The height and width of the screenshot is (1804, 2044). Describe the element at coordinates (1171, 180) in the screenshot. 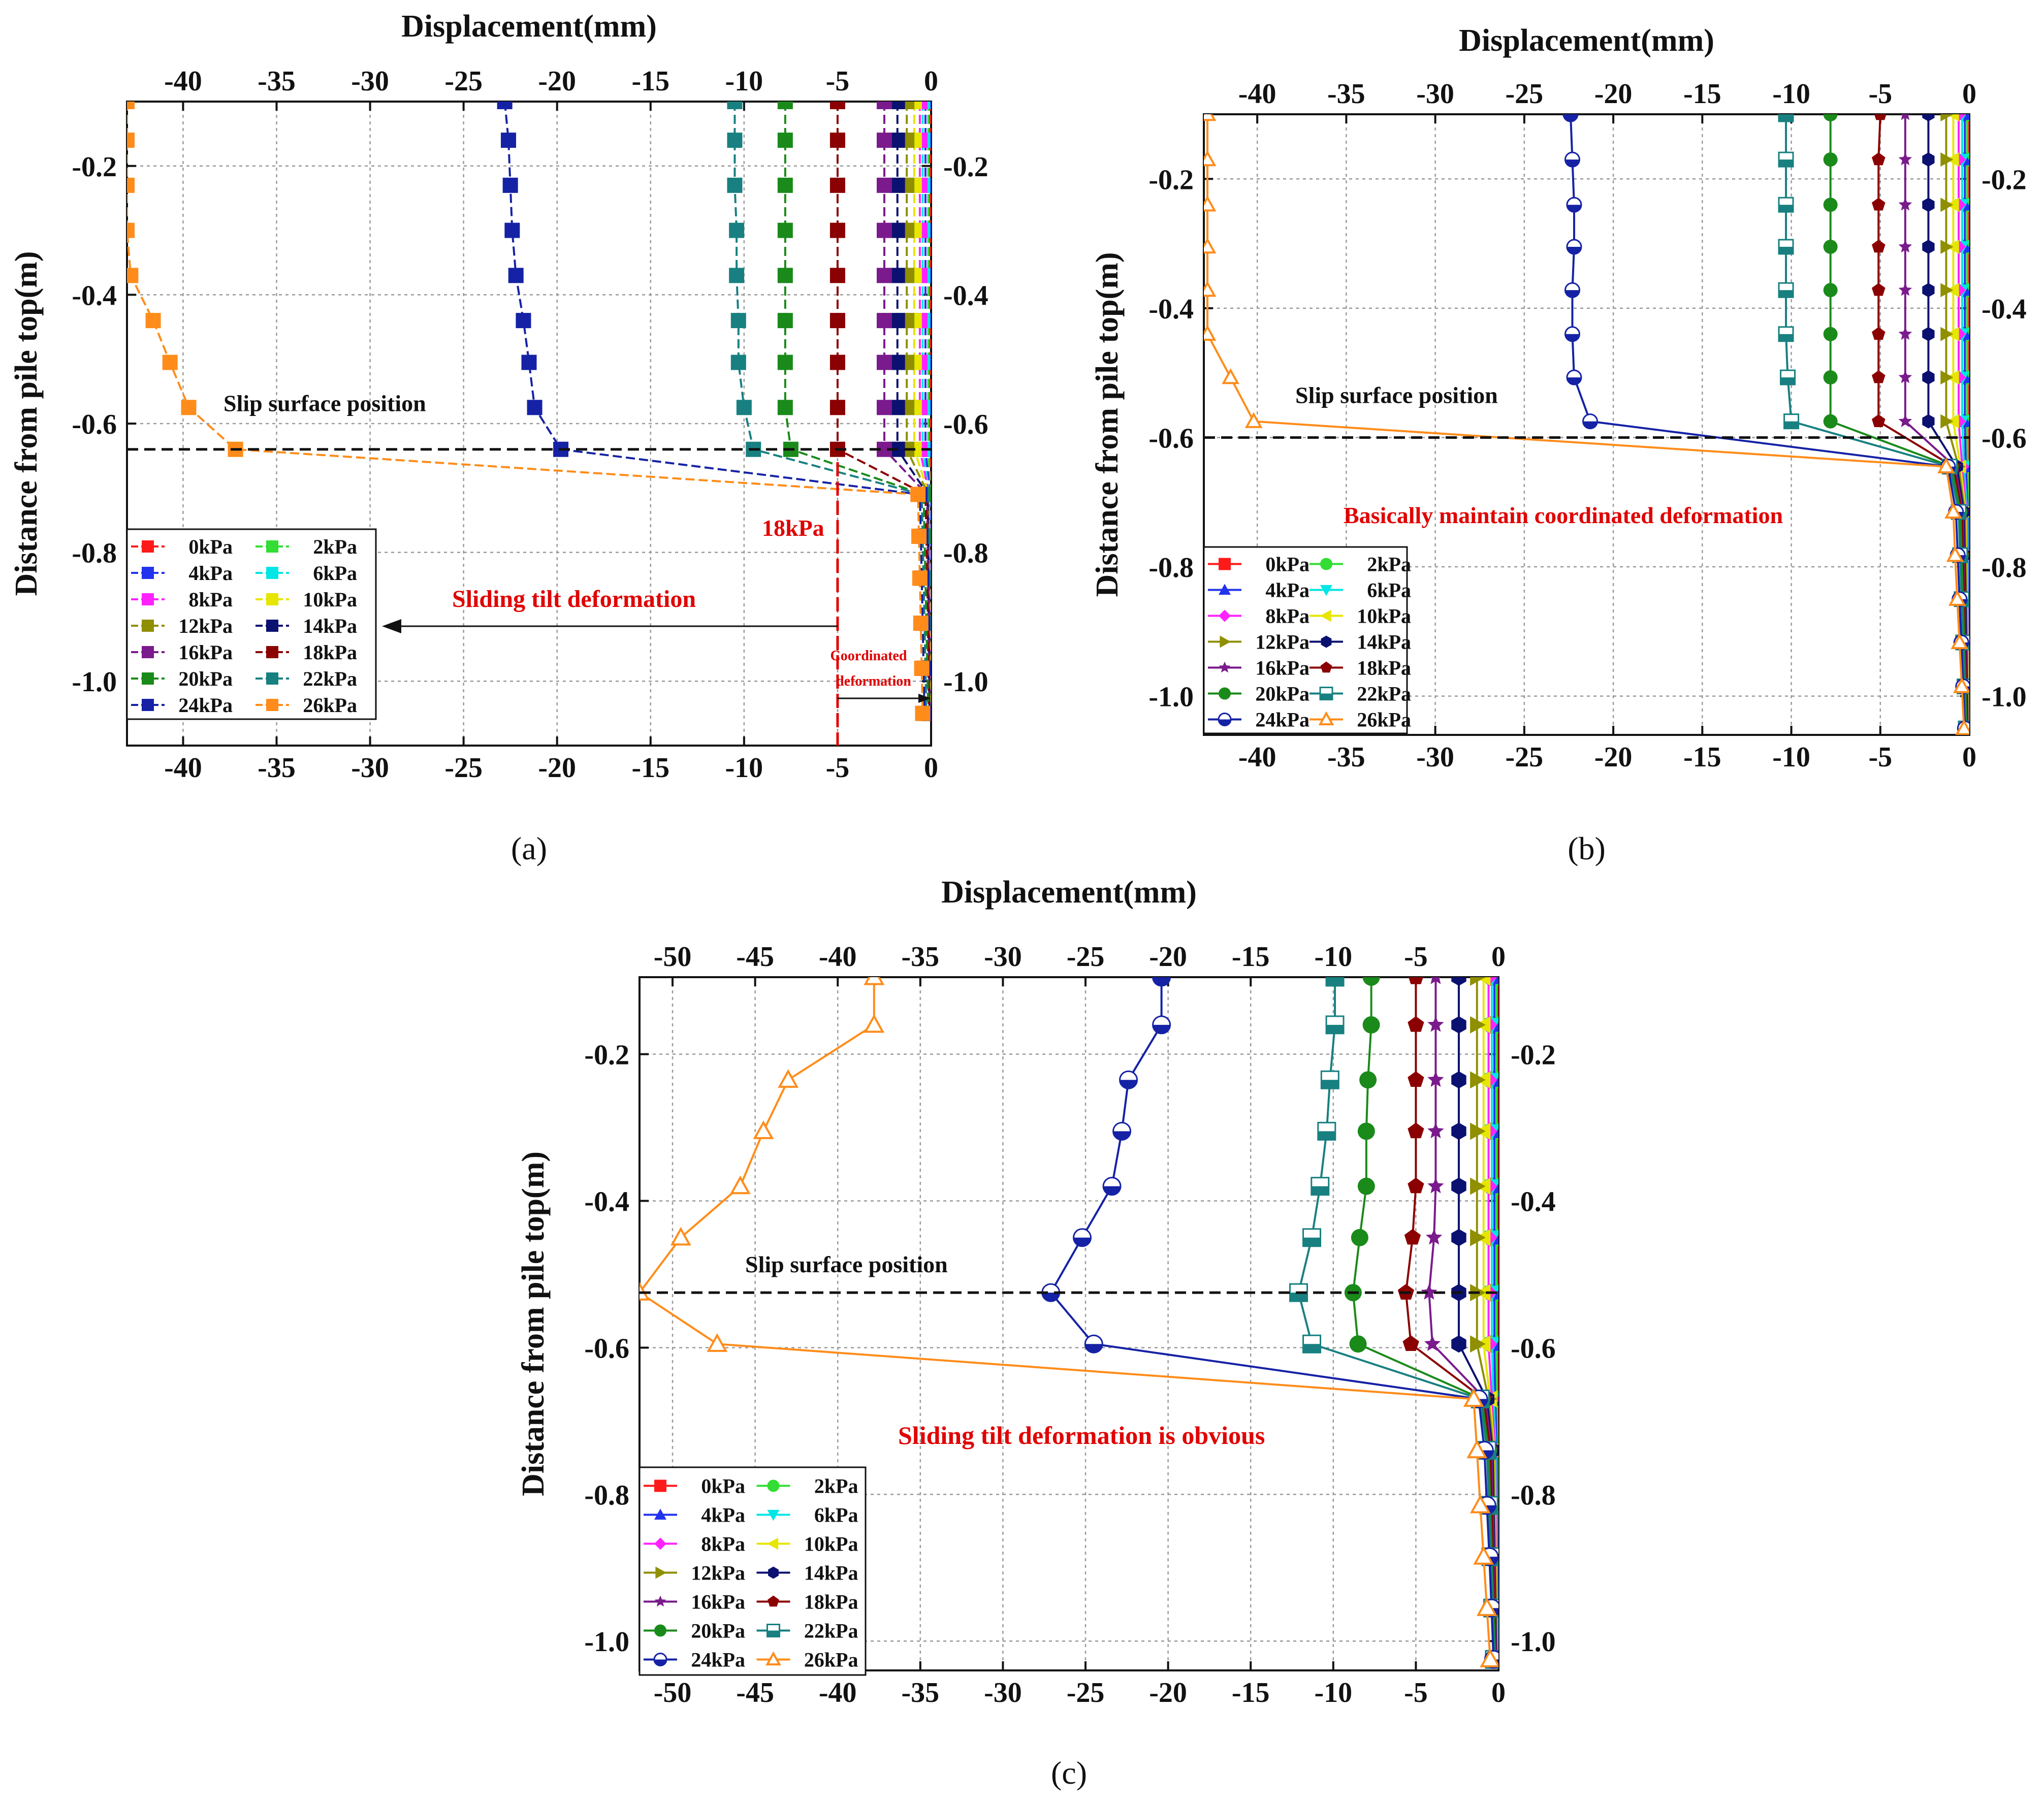

I see `y-tick-label-left: -0.2` at that location.